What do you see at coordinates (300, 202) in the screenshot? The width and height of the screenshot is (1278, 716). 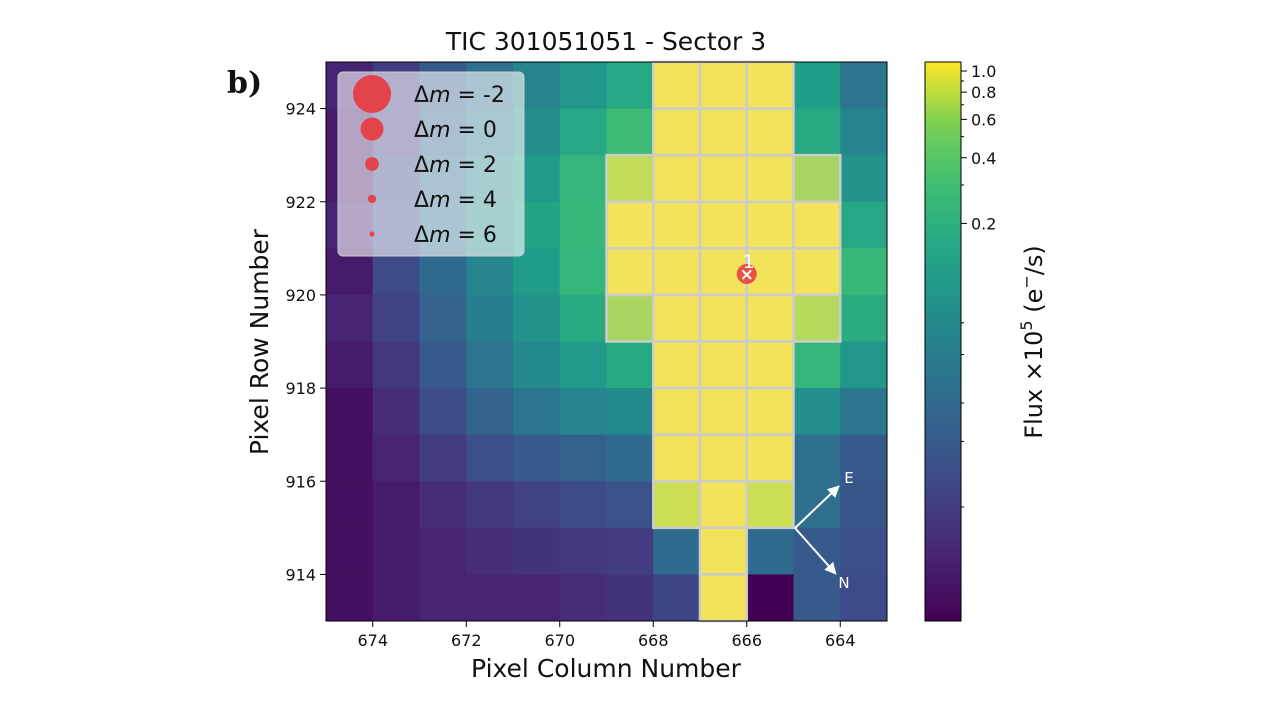 I see `y-tick-label: 922` at bounding box center [300, 202].